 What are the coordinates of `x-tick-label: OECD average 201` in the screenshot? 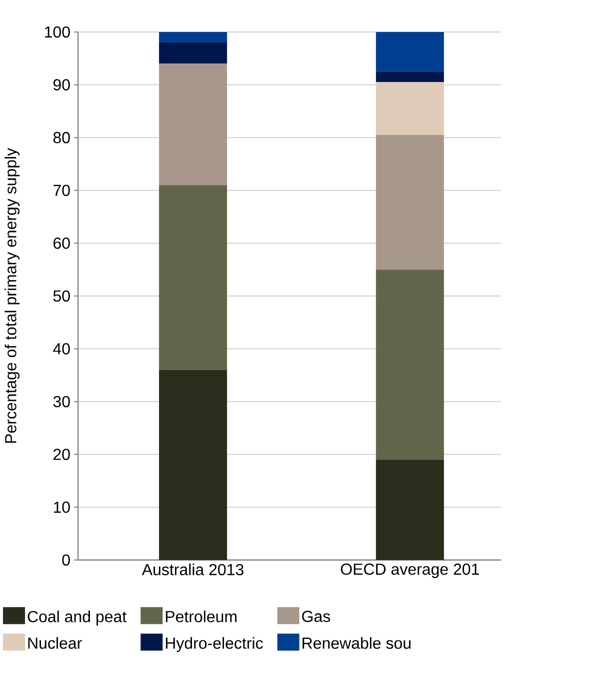 It's located at (409, 571).